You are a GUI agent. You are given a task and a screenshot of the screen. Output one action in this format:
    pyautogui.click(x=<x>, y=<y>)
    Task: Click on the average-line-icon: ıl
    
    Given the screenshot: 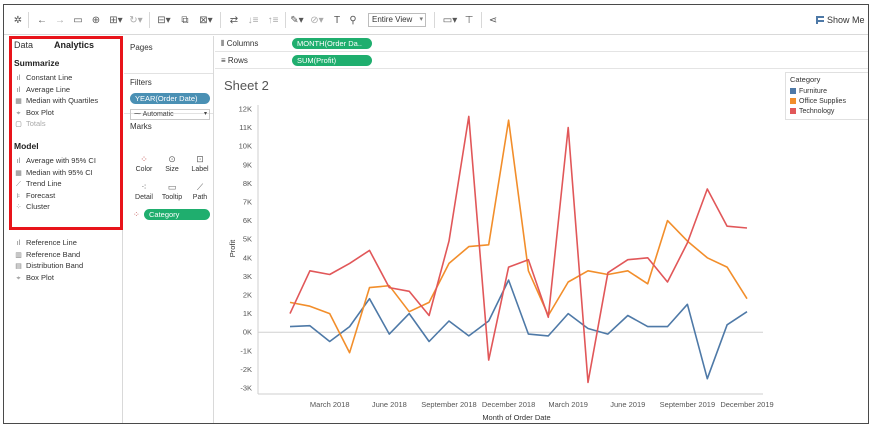 What is the action you would take?
    pyautogui.click(x=18, y=90)
    